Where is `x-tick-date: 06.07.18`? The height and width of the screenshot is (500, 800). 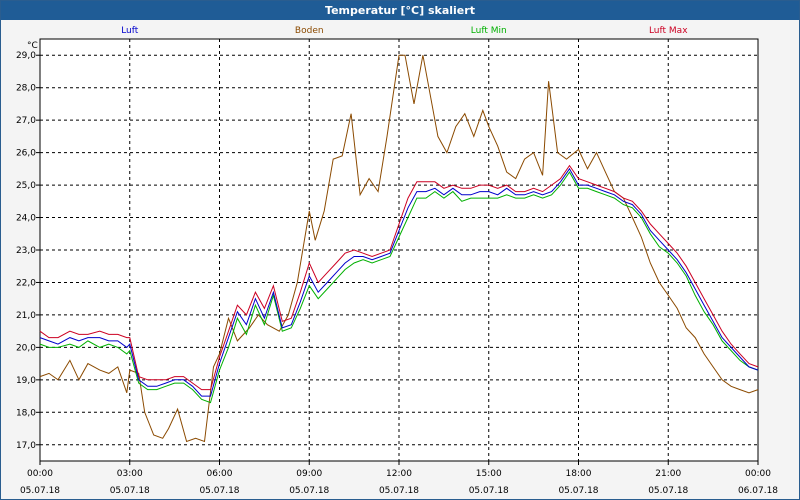 x-tick-date: 06.07.18 is located at coordinates (758, 491).